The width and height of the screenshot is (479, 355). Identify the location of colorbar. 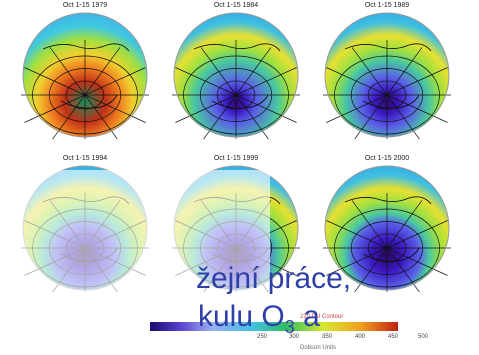
(274, 326).